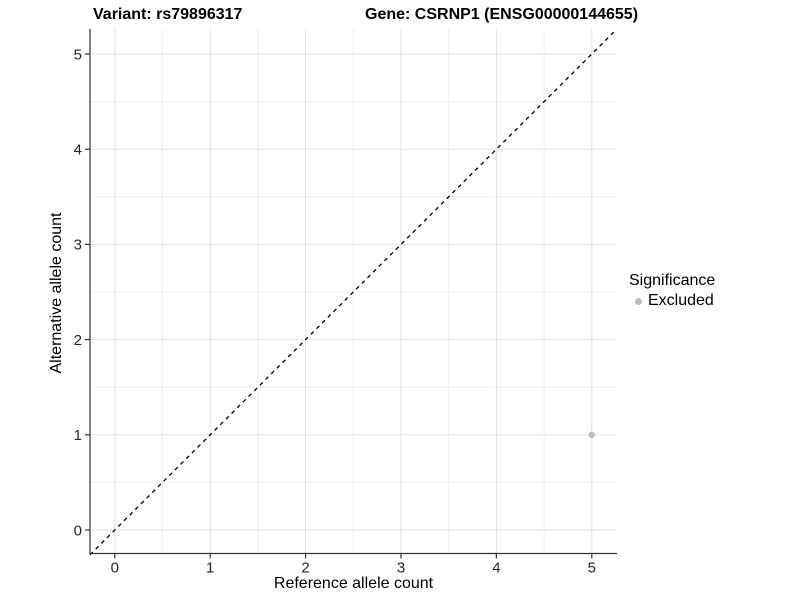 This screenshot has height=600, width=800. Describe the element at coordinates (168, 14) in the screenshot. I see `plot-title-variant: Variant: rs79896317` at that location.